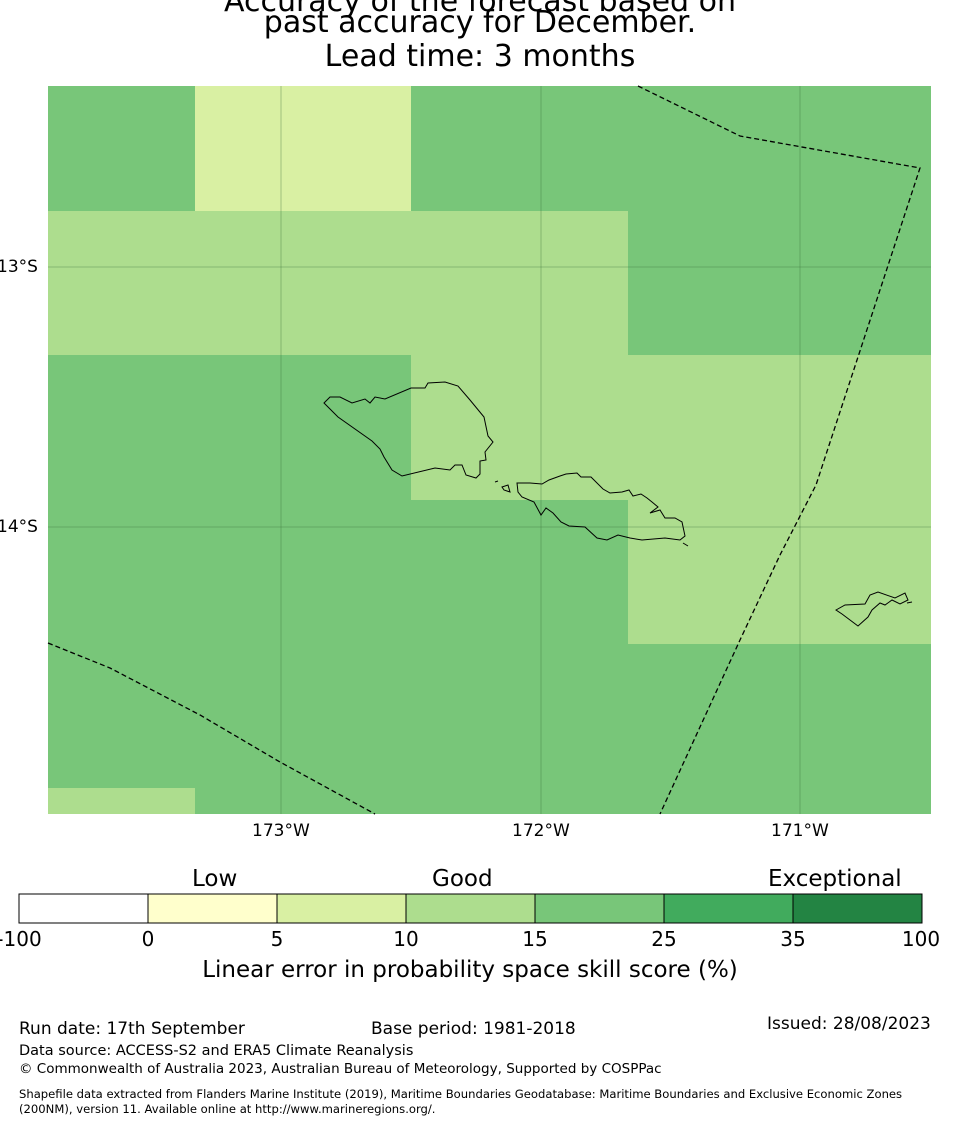 The width and height of the screenshot is (960, 1125). Describe the element at coordinates (19, 267) in the screenshot. I see `lat-label-13s: 13°S` at that location.